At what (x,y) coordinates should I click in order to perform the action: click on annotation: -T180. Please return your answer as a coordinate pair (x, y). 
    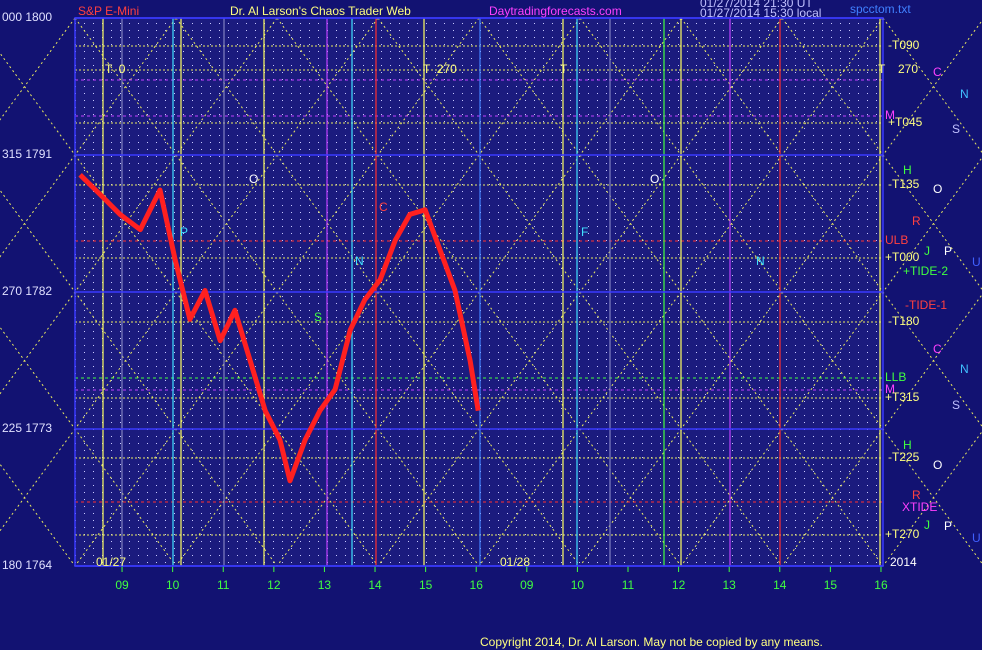
    Looking at the image, I should click on (904, 321).